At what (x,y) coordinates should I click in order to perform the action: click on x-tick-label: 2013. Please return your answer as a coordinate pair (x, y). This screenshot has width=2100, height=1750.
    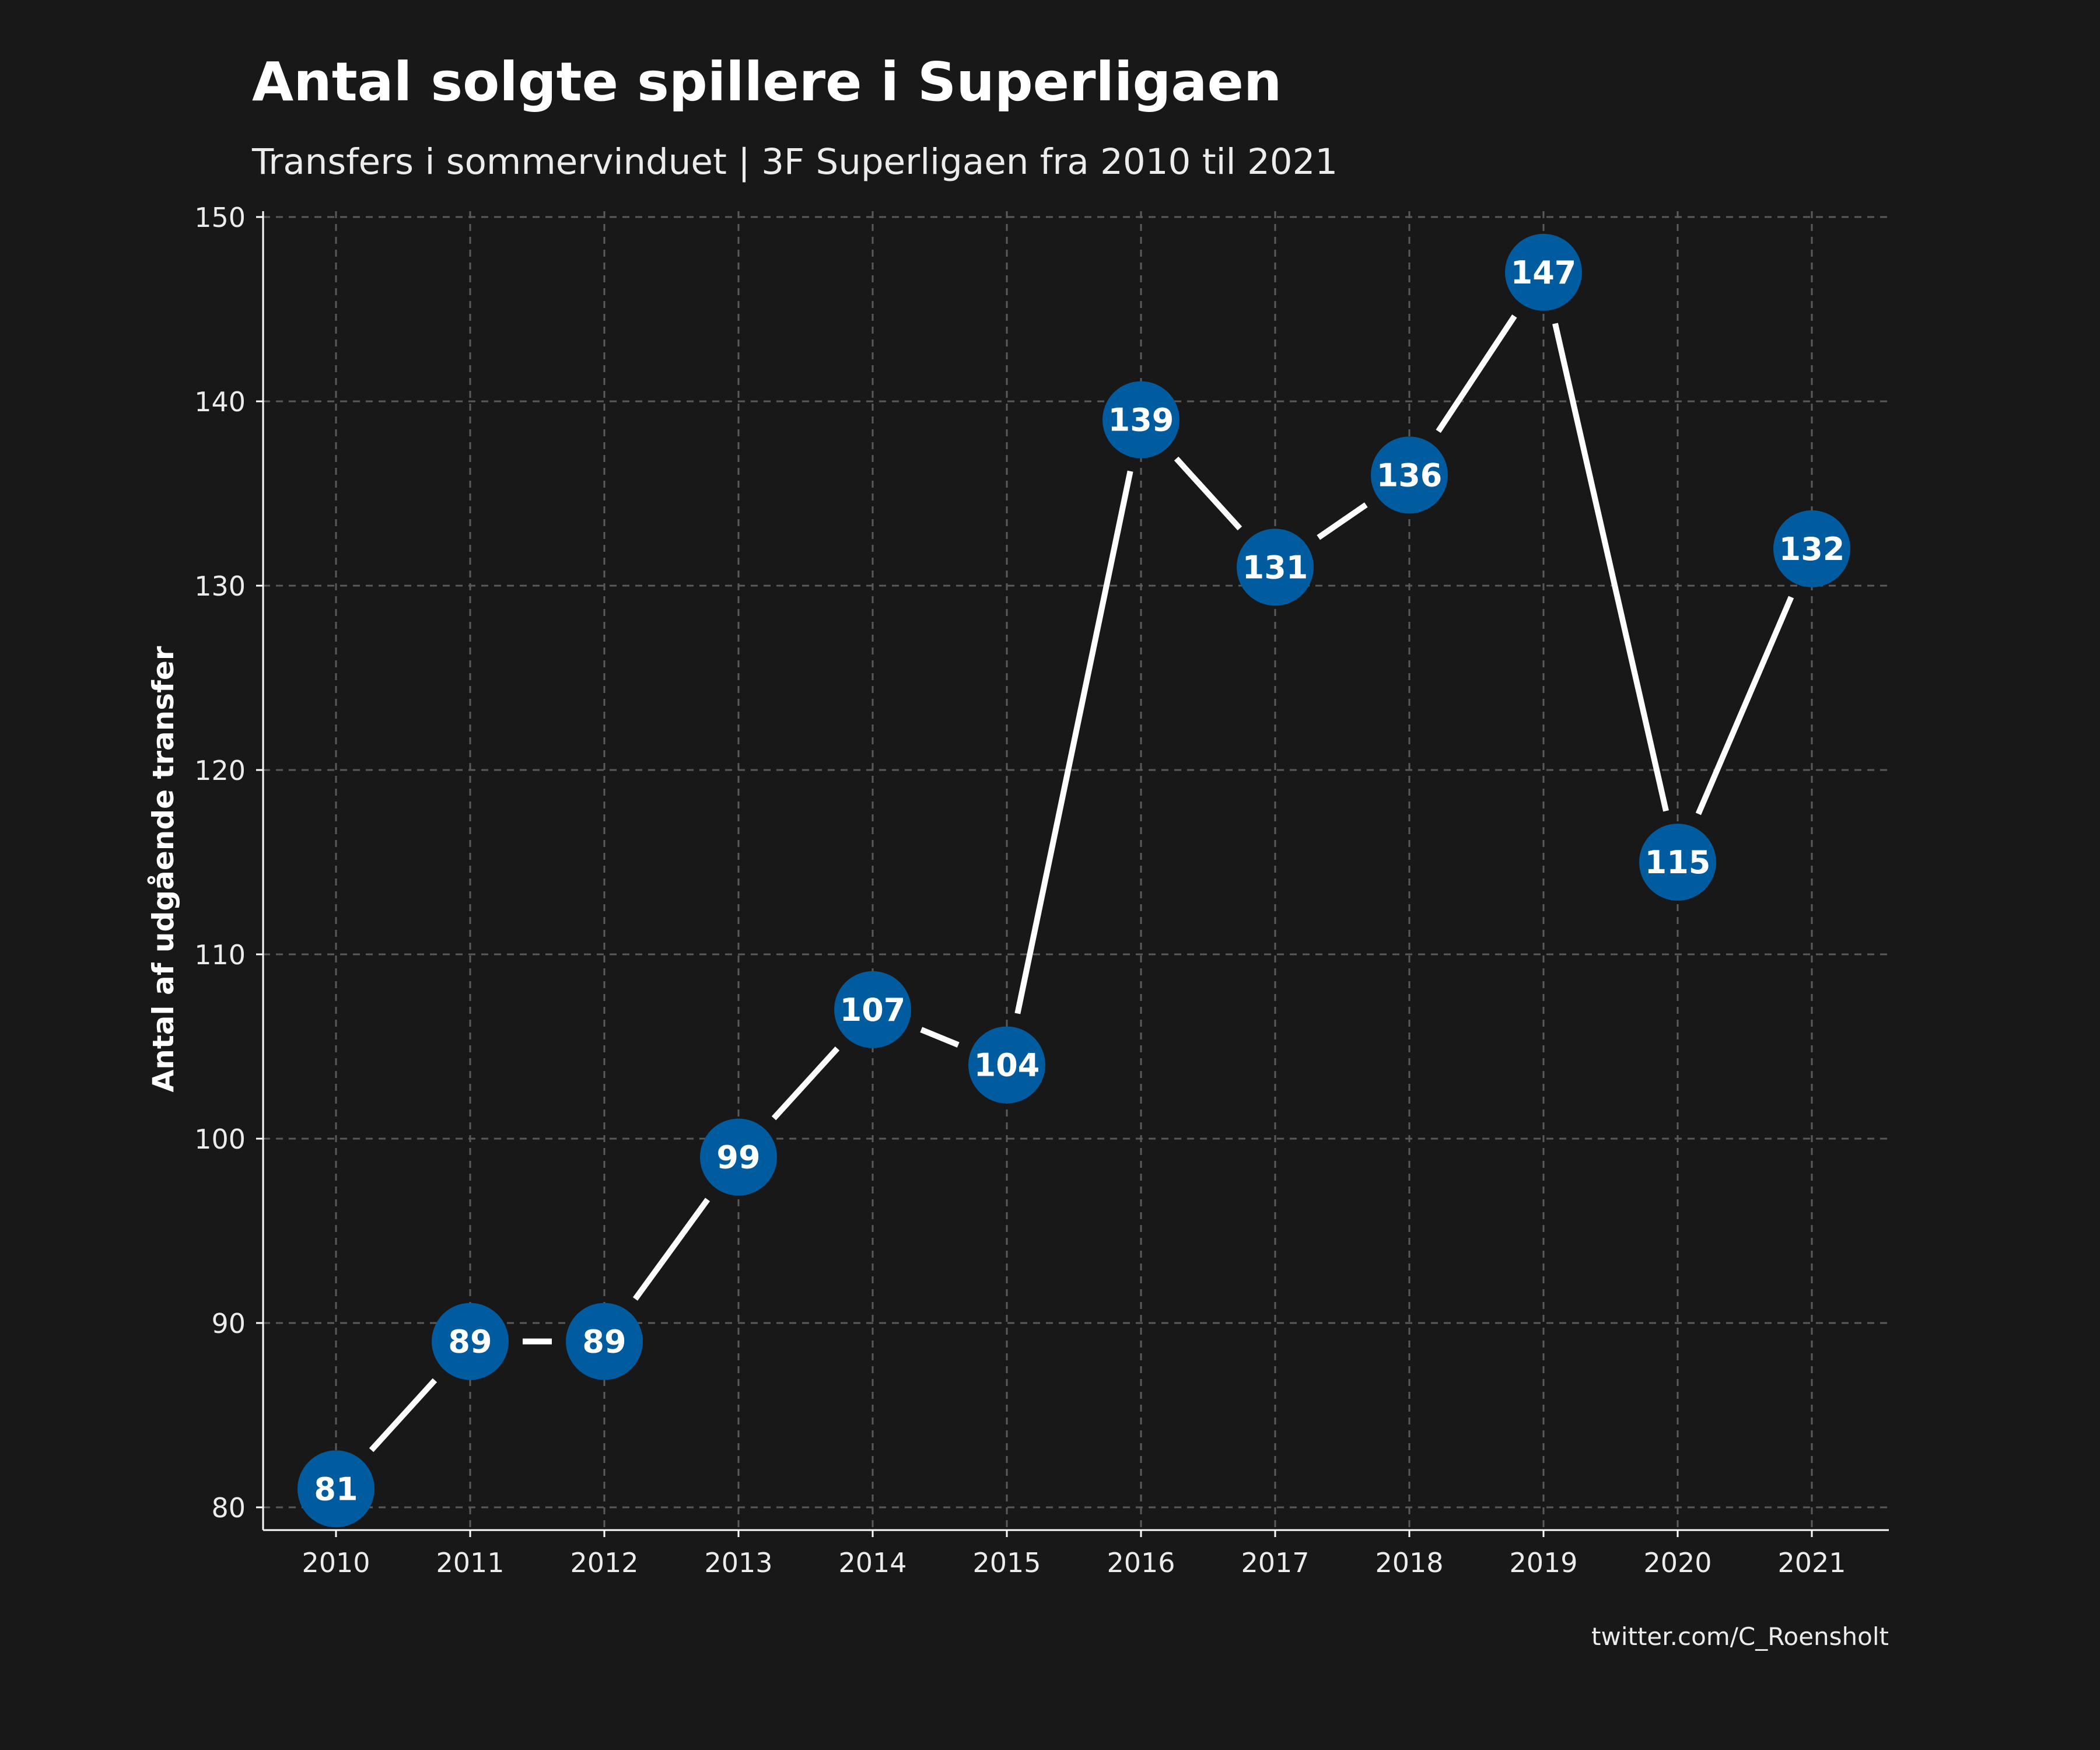
    Looking at the image, I should click on (738, 1562).